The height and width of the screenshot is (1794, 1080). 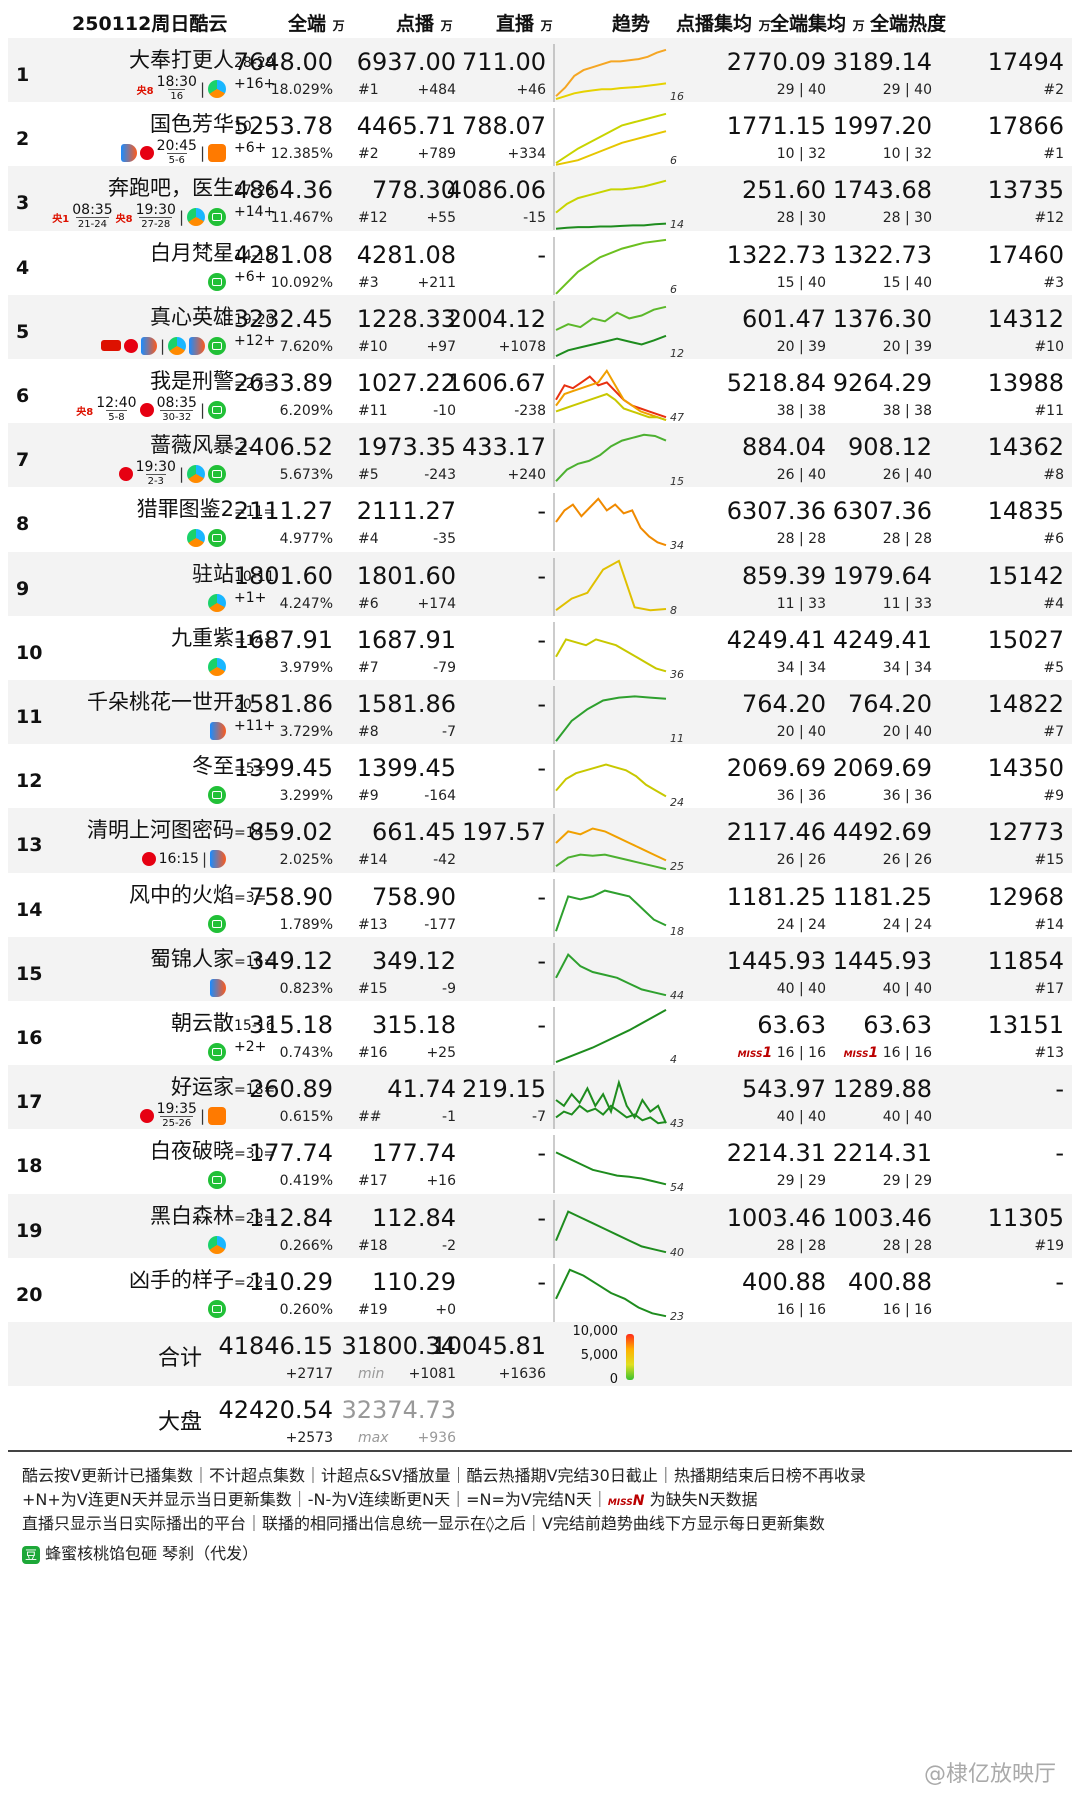 What do you see at coordinates (882, 768) in the screenshot?
I see `total-episode-avg: 2069.69` at bounding box center [882, 768].